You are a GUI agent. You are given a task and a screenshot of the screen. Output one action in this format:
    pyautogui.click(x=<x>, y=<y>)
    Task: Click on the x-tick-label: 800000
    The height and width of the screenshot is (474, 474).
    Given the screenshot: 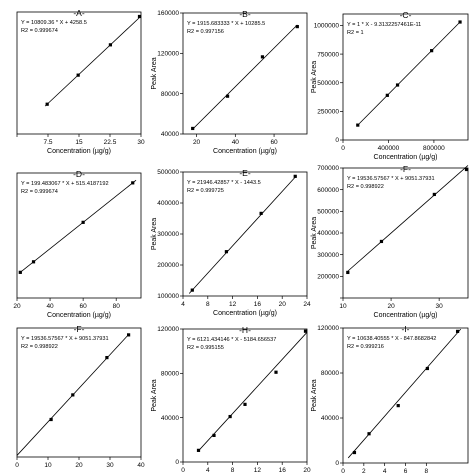 What is the action you would take?
    pyautogui.click(x=434, y=148)
    